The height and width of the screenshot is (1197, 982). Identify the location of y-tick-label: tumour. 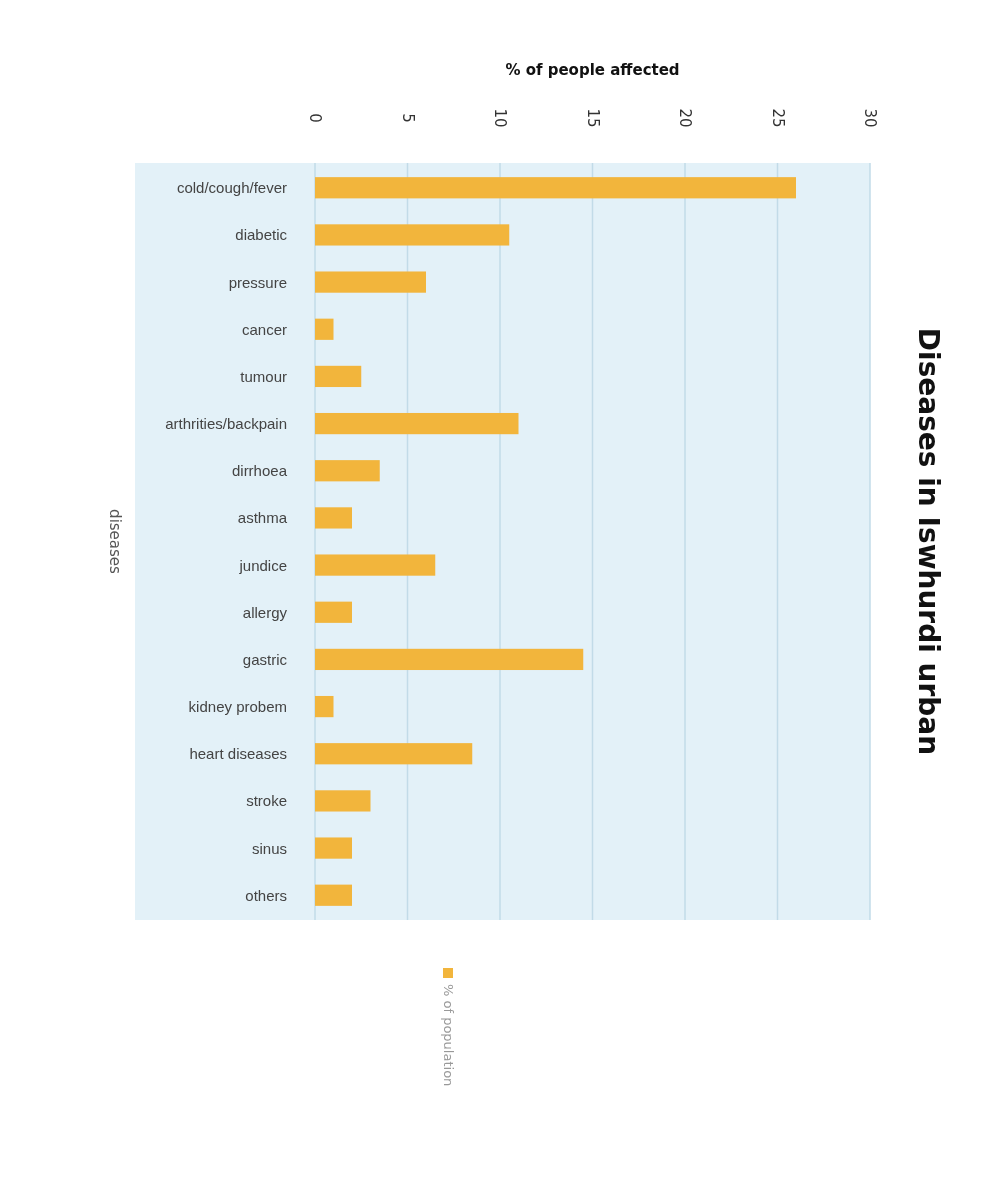
(263, 376).